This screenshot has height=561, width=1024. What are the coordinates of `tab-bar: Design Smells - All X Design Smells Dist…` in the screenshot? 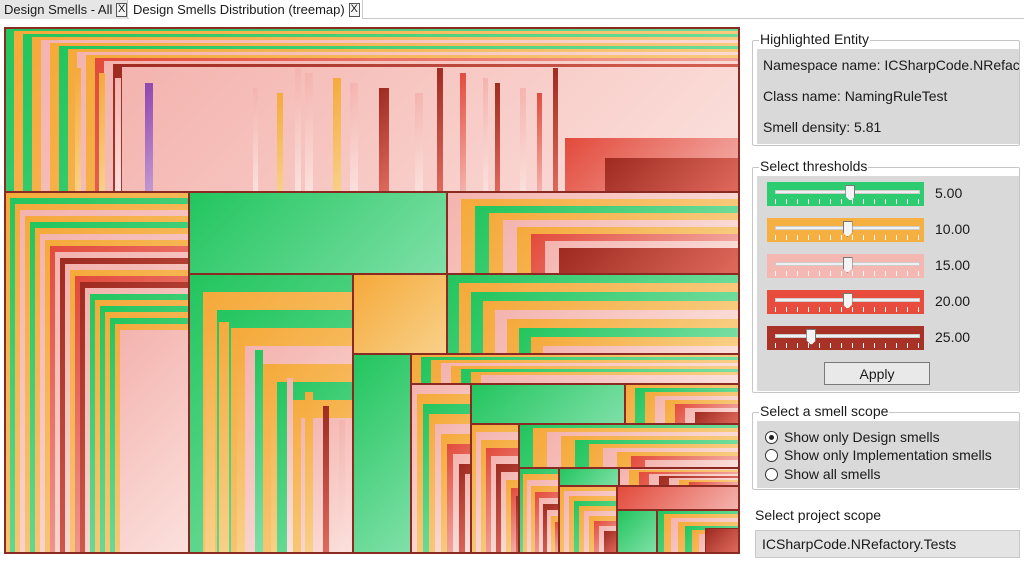 It's located at (512, 9).